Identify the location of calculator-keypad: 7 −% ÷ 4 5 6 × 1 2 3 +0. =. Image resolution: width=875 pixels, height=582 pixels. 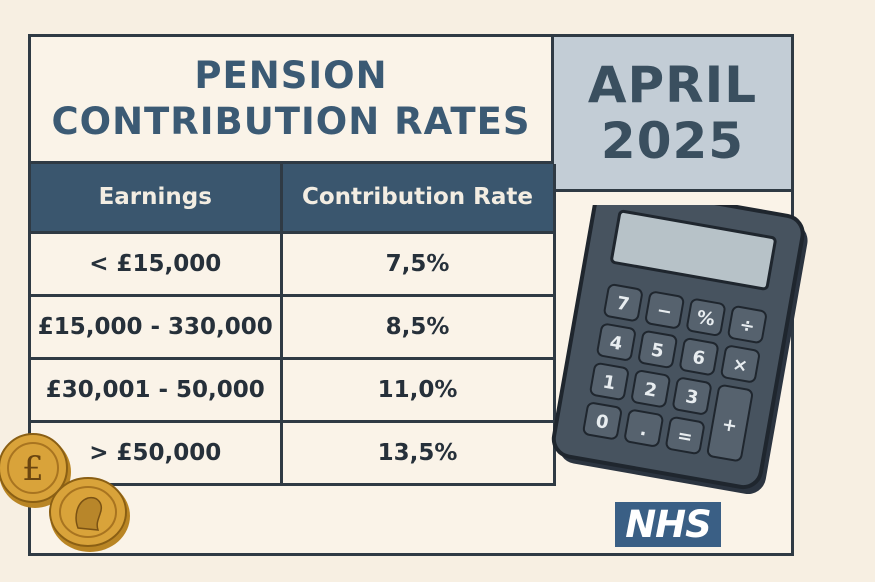
(674, 372).